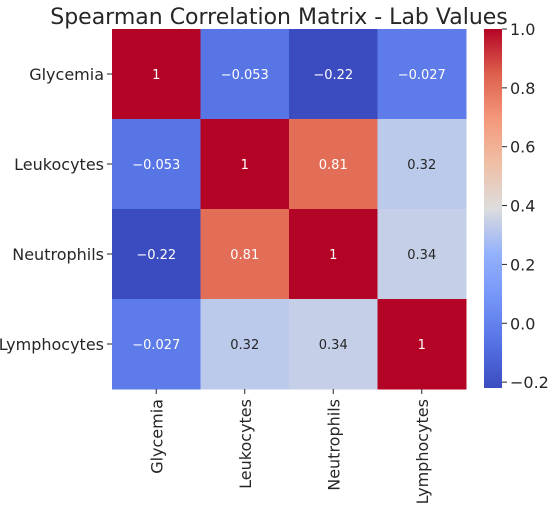  I want to click on column-labels: Glycemia Leukocytes Neutrophils Lymphocytes, so click(289, 446).